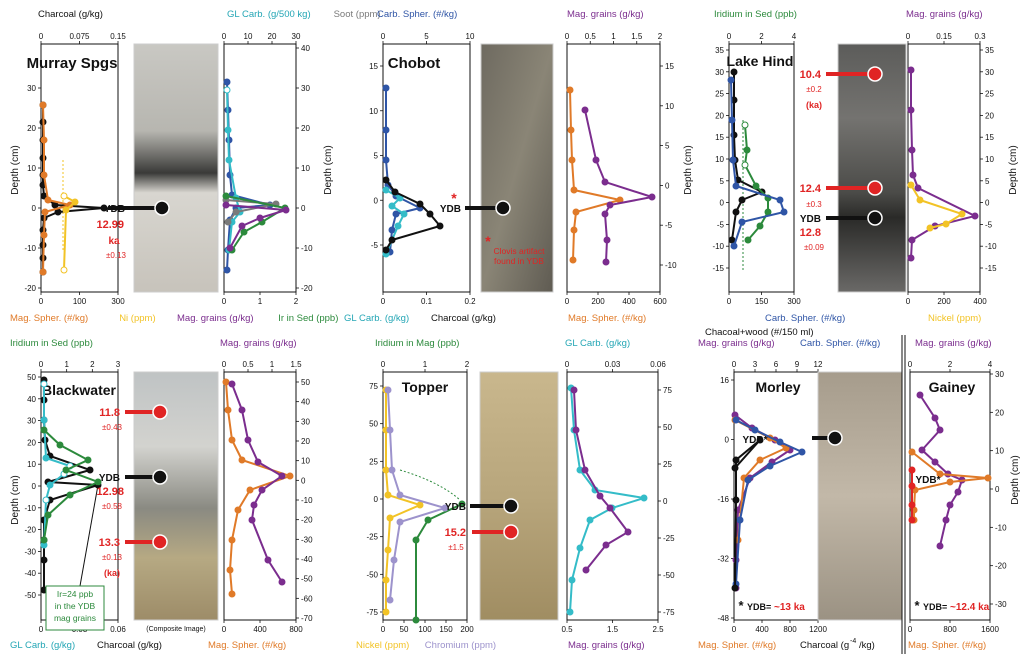 This screenshot has height=654, width=1029. What do you see at coordinates (305, 441) in the screenshot?
I see `y-tick-label: 20` at bounding box center [305, 441].